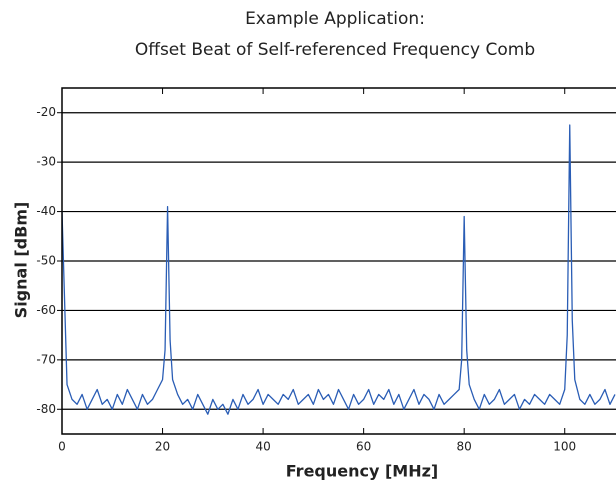 The height and width of the screenshot is (483, 616). Describe the element at coordinates (362, 471) in the screenshot. I see `x-axis-label: Frequency [MHz]` at that location.